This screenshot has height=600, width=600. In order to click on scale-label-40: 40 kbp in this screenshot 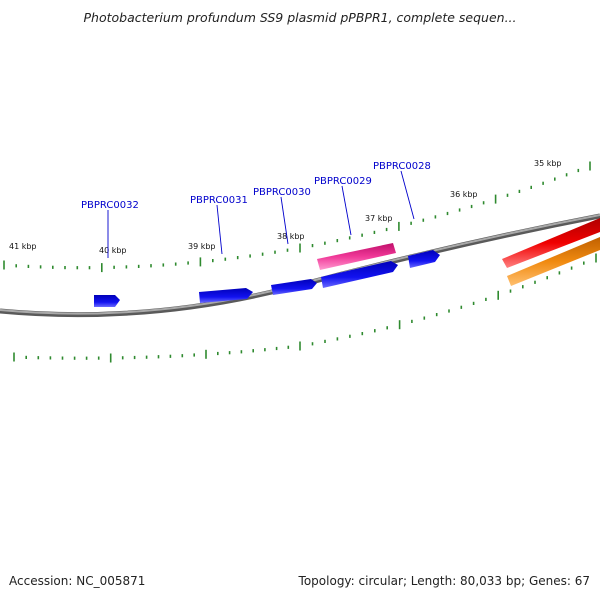, I will do `click(113, 250)`.